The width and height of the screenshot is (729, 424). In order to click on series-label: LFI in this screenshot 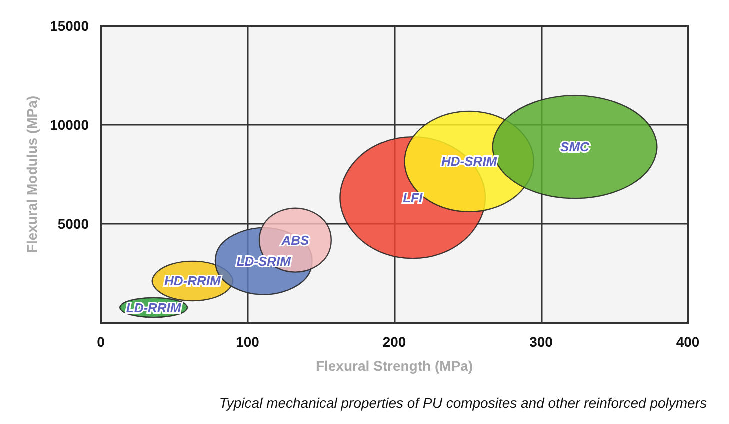, I will do `click(413, 198)`.